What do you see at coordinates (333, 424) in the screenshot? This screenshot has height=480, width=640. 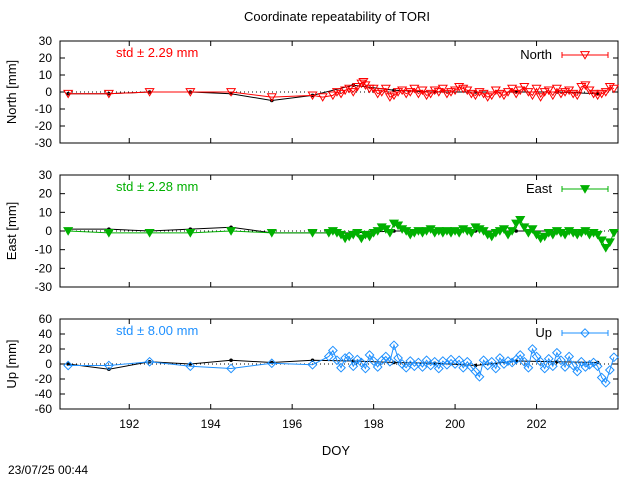 I see `x-axis: 192 194 196 198 200 202` at bounding box center [333, 424].